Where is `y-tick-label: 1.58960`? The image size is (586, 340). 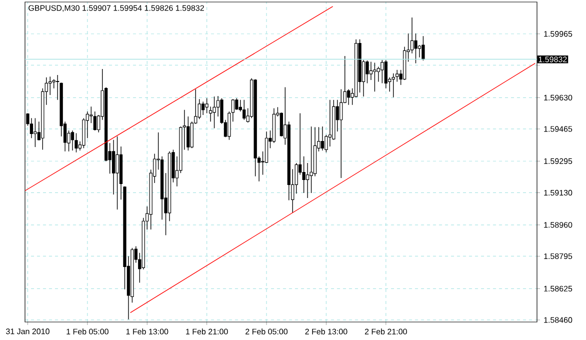
y-tick-label: 1.58960 is located at coordinates (558, 225).